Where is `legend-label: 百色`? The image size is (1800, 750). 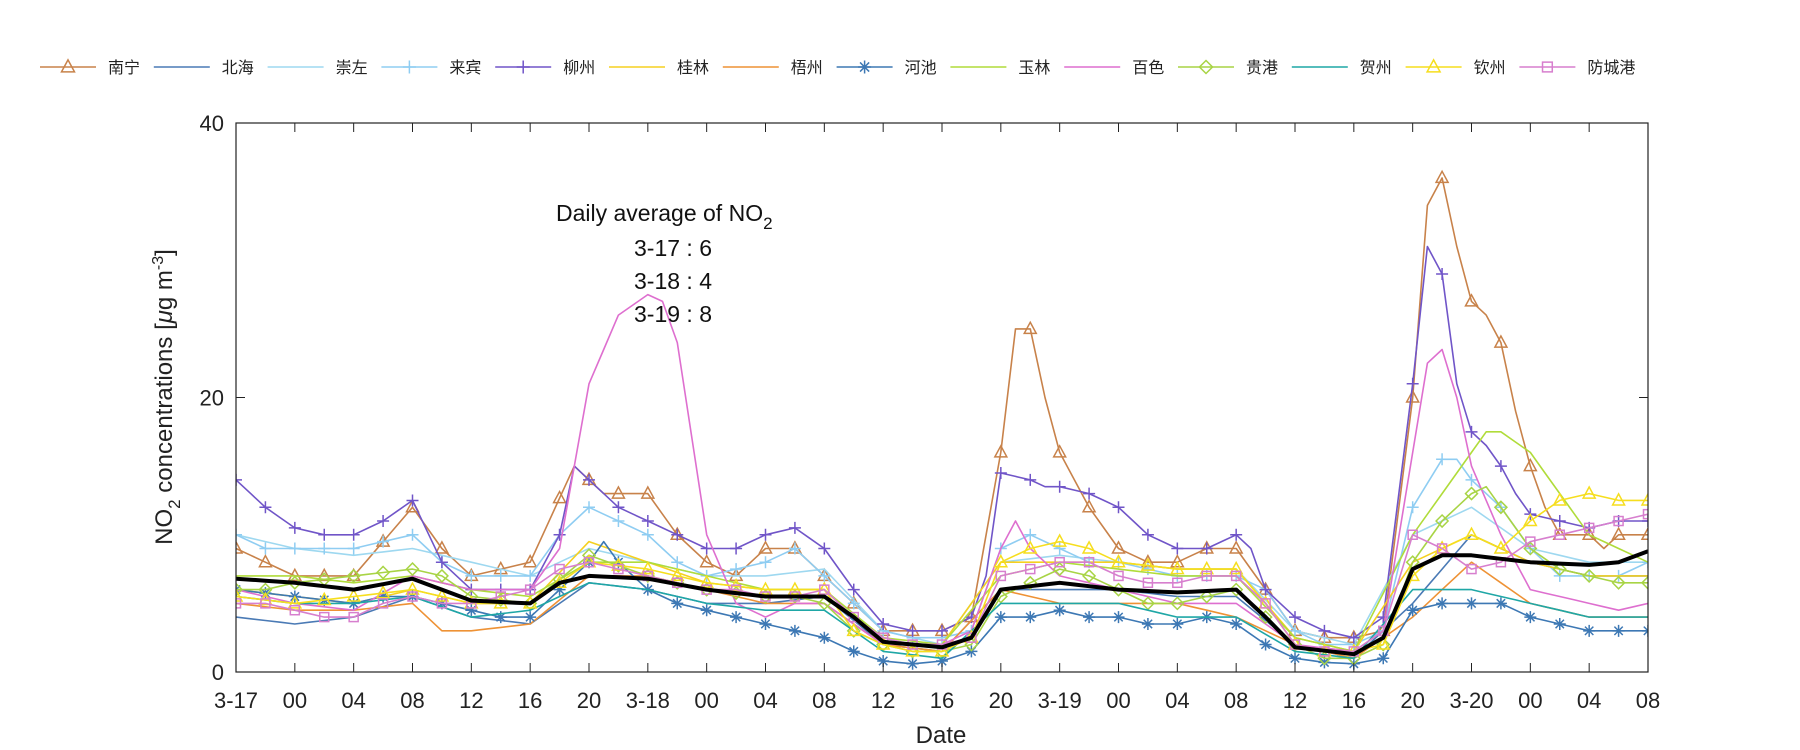
legend-label: 百色 is located at coordinates (1148, 67).